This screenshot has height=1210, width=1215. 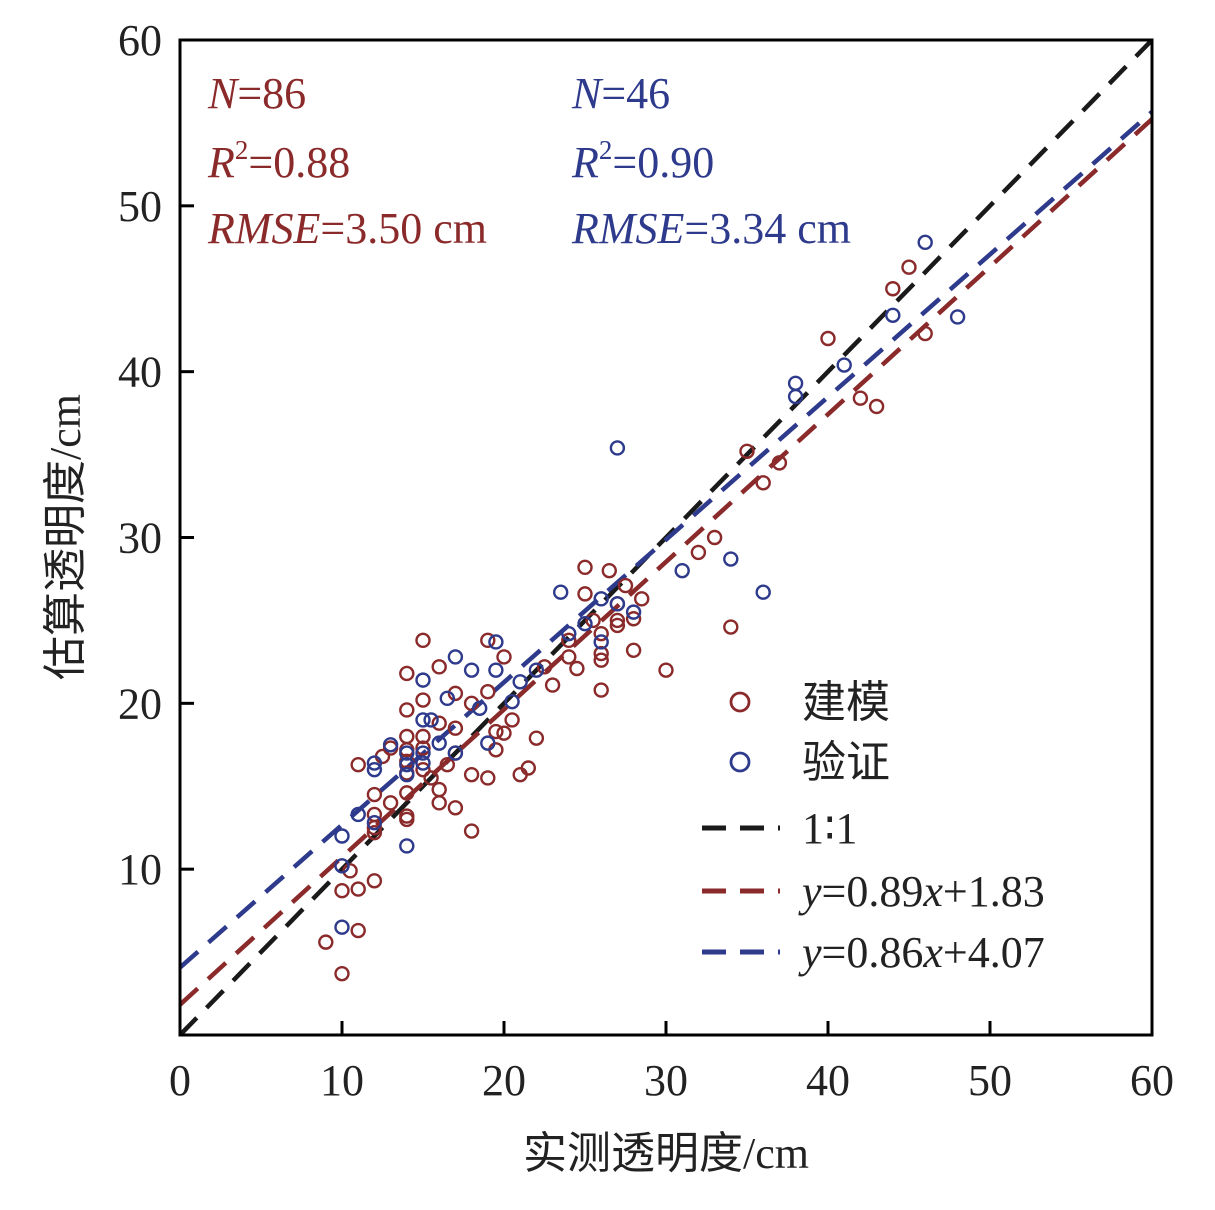 What do you see at coordinates (846, 762) in the screenshot?
I see `legend-label-validation: 验证` at bounding box center [846, 762].